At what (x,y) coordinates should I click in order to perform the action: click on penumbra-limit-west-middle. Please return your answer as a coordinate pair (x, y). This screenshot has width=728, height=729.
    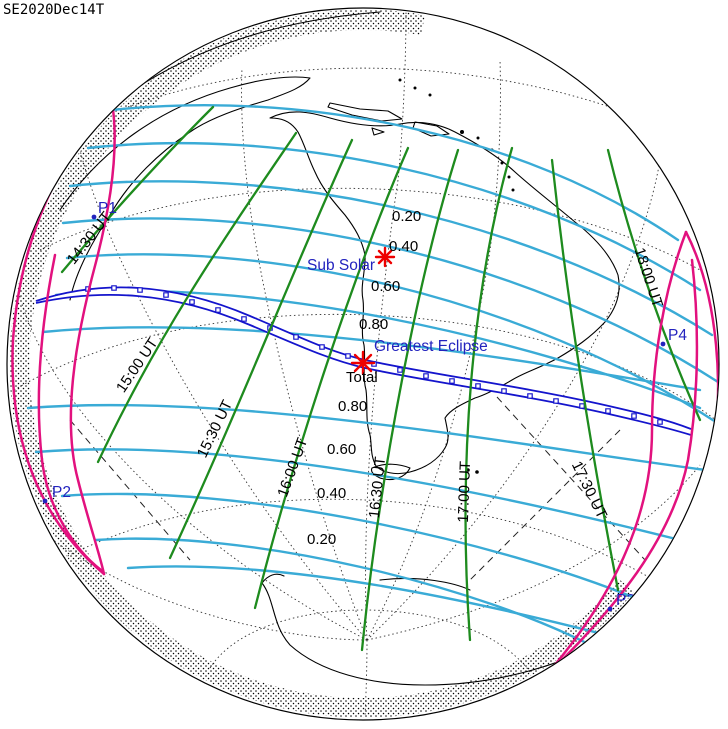
    Looking at the image, I should click on (70, 412).